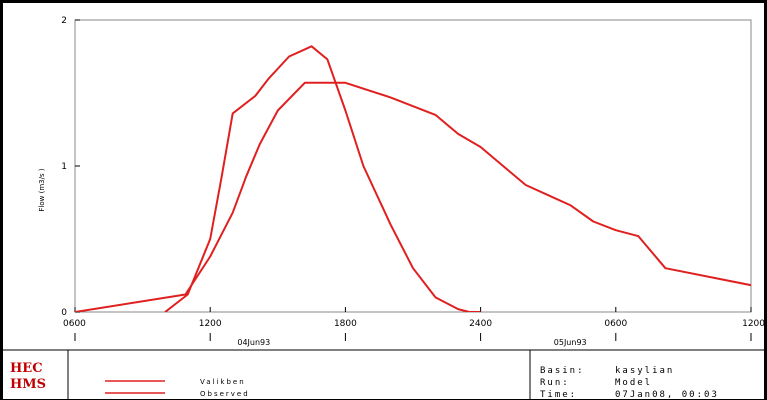  Describe the element at coordinates (562, 371) in the screenshot. I see `basin-label: Basin:` at that location.